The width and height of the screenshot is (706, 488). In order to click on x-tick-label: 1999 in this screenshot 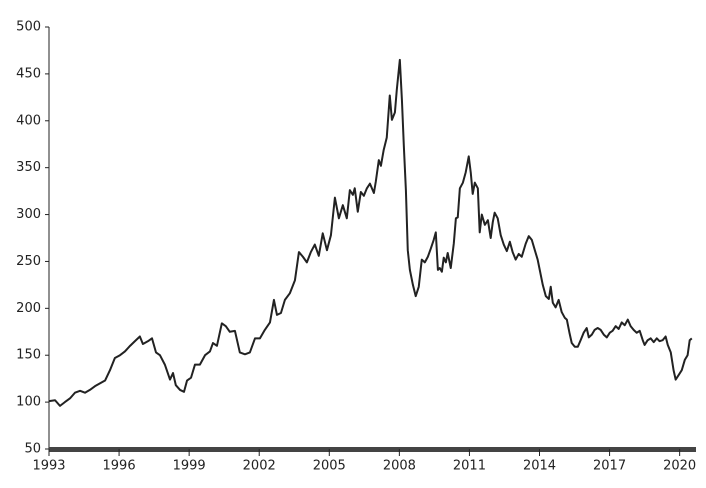, I will do `click(189, 466)`.